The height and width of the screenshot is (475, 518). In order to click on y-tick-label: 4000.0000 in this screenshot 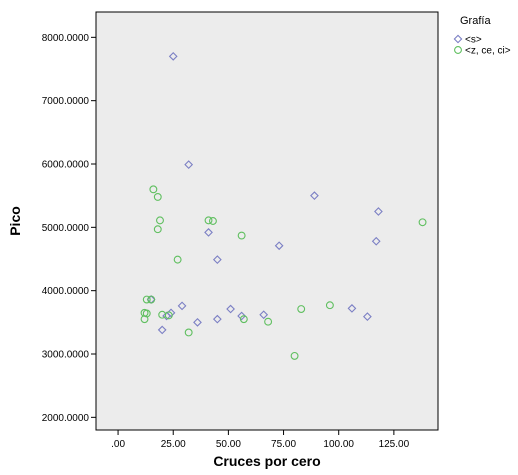, I will do `click(66, 291)`.